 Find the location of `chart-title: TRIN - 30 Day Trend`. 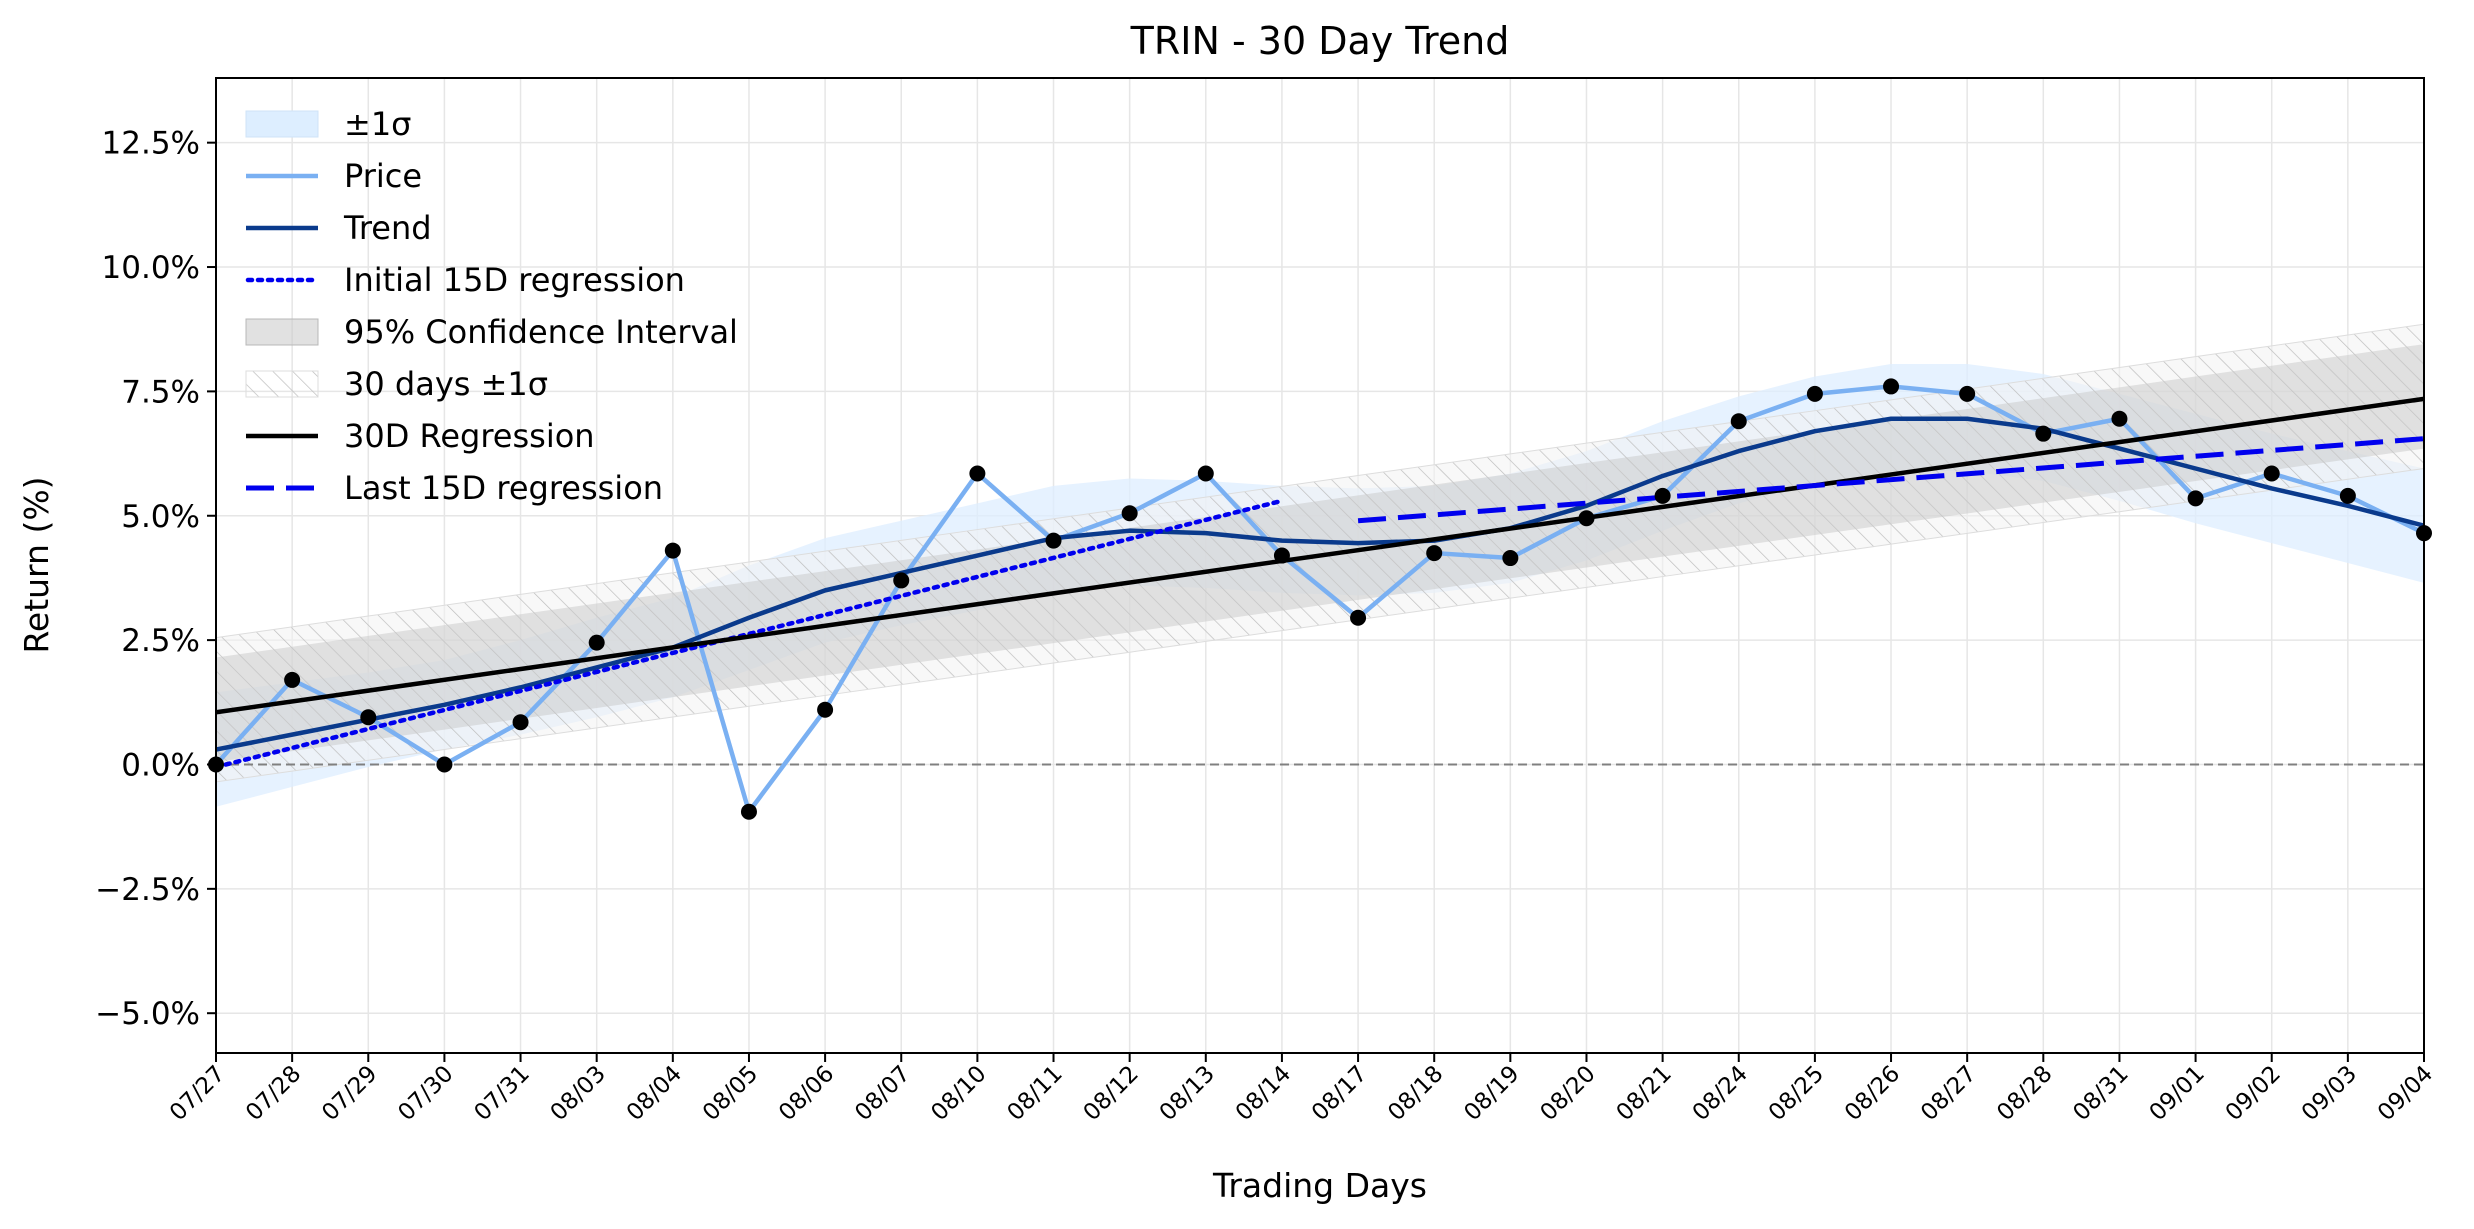

chart-title: TRIN - 30 Day Trend is located at coordinates (1320, 41).